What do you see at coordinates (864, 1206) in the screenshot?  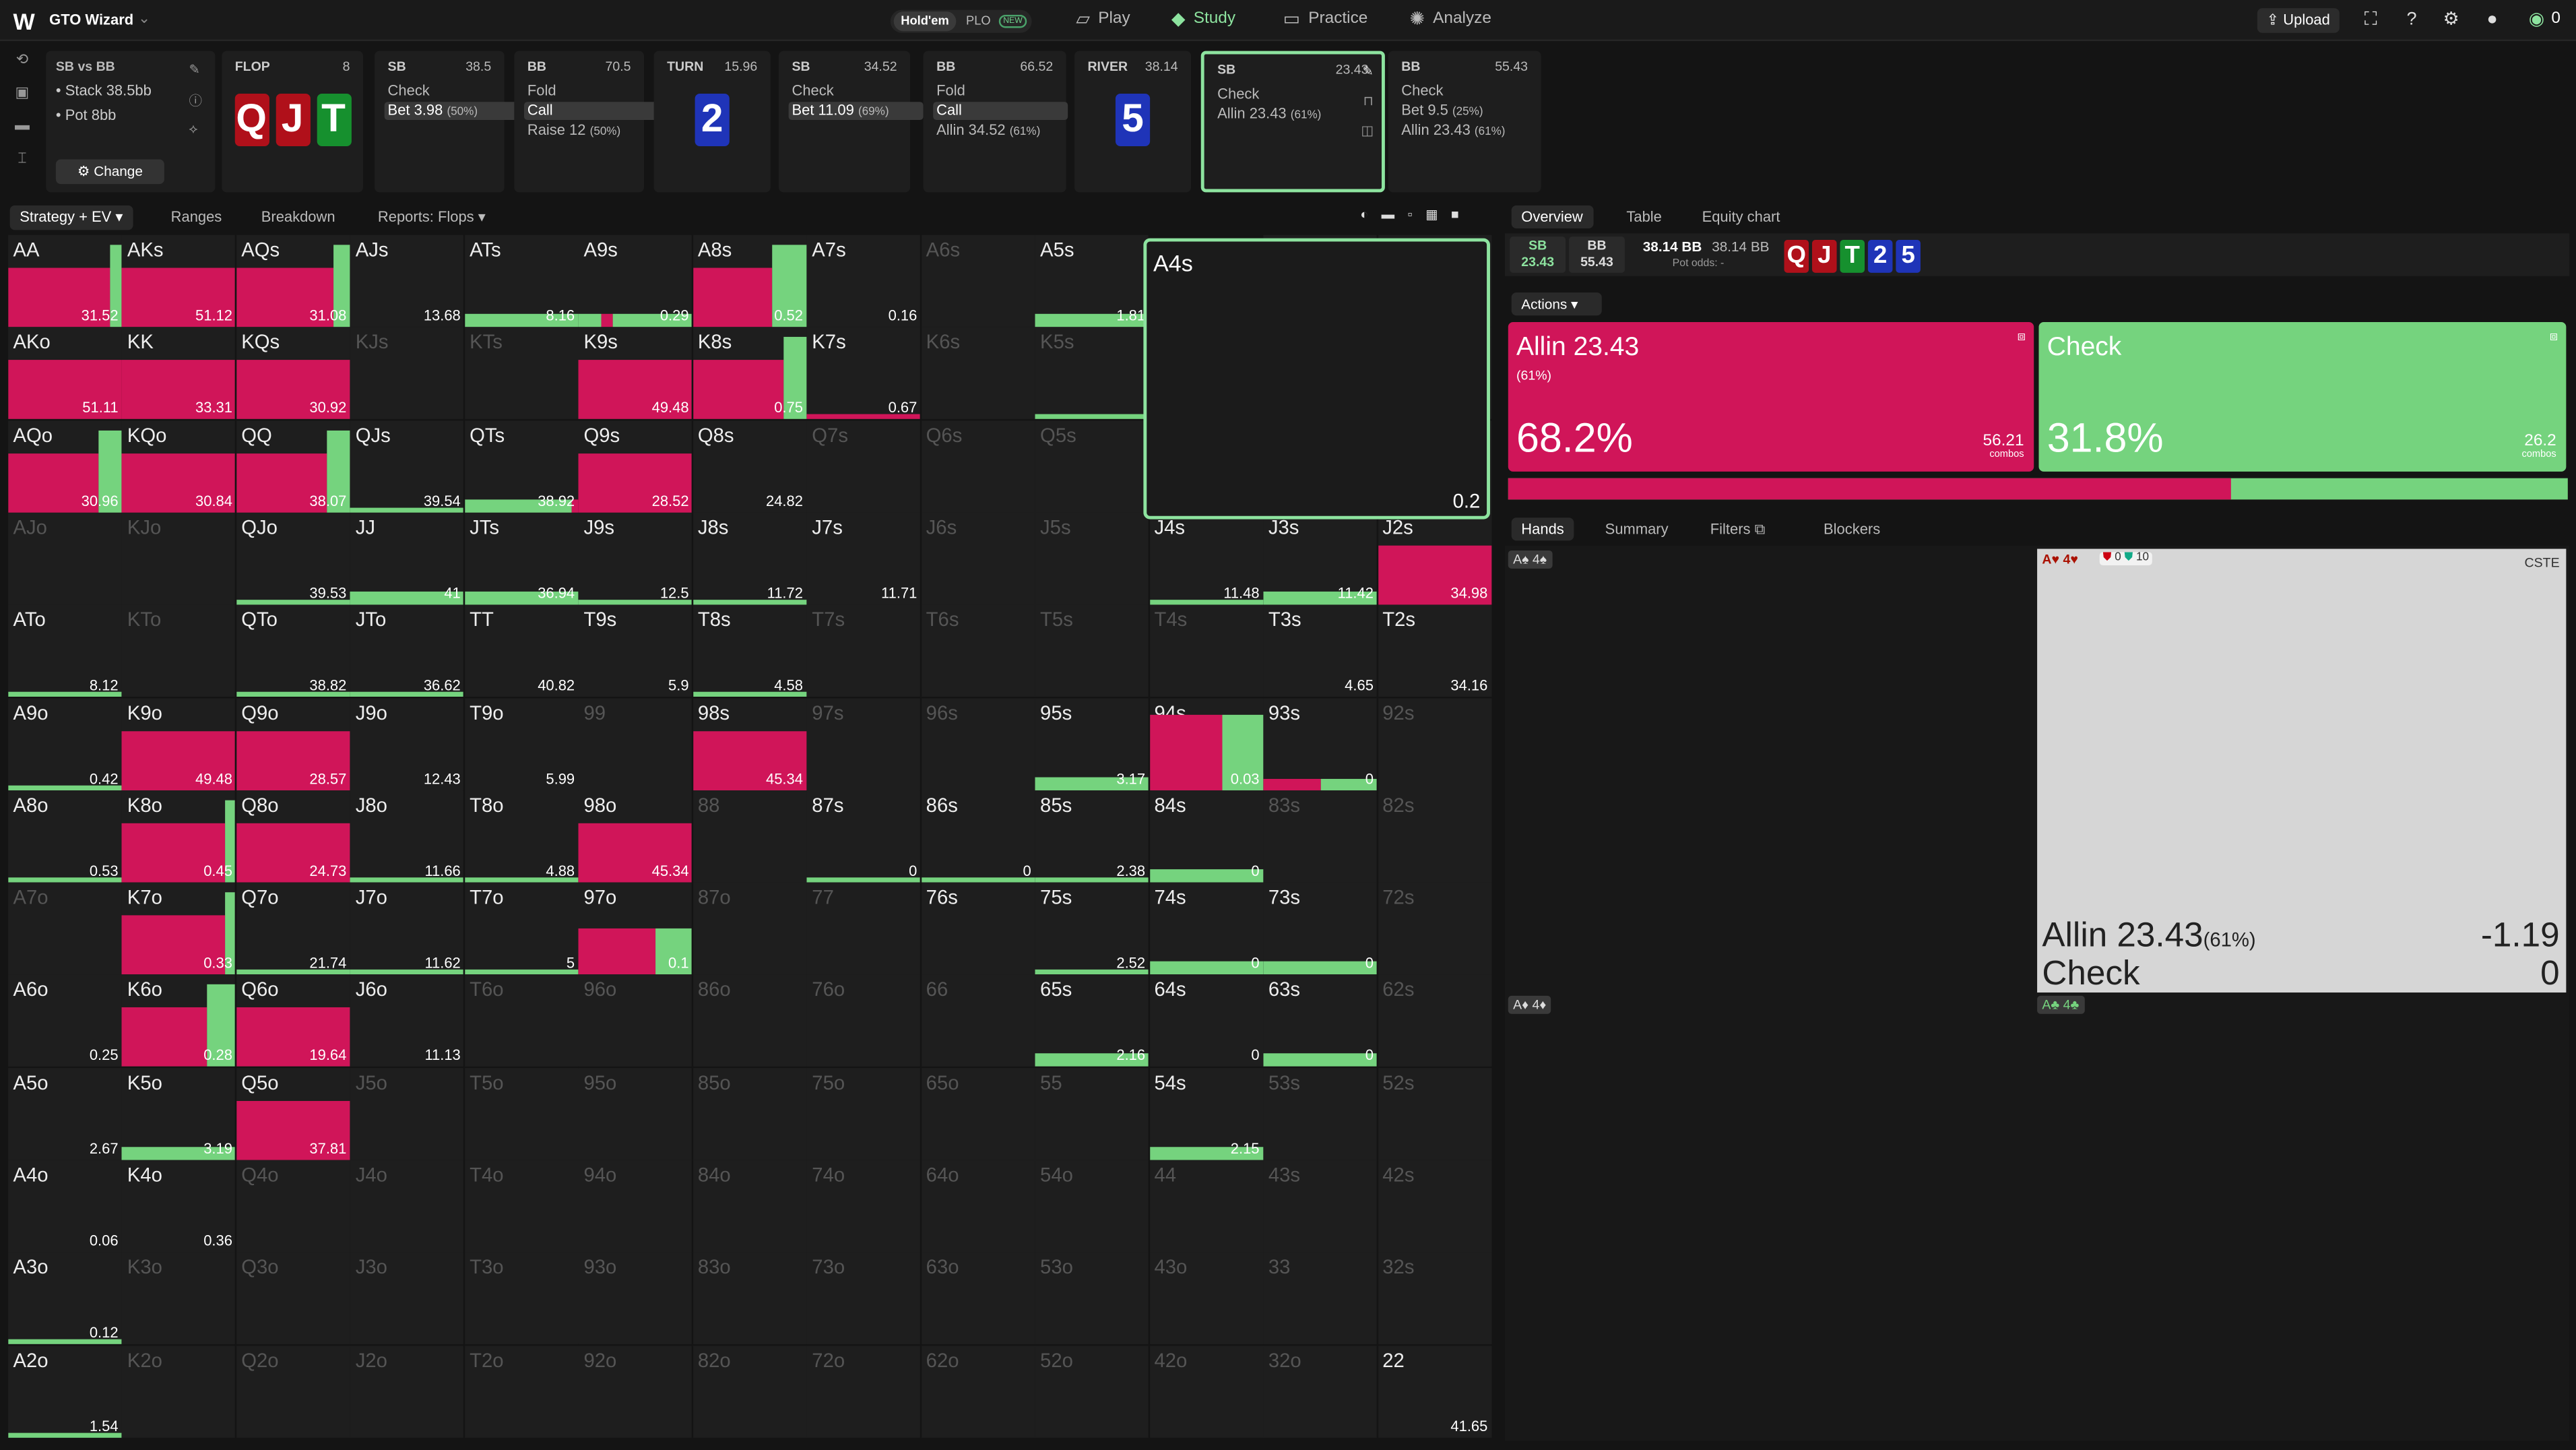 I see `hand-cell: 74o` at bounding box center [864, 1206].